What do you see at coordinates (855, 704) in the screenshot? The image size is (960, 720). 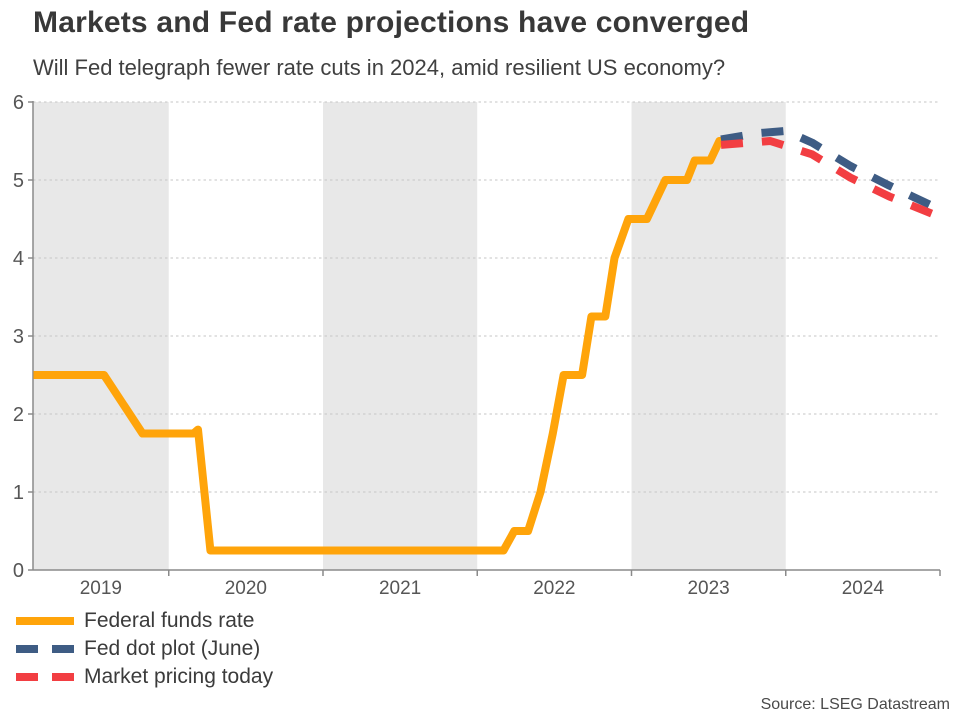 I see `source-attribution: Source: LSEG Datastream` at bounding box center [855, 704].